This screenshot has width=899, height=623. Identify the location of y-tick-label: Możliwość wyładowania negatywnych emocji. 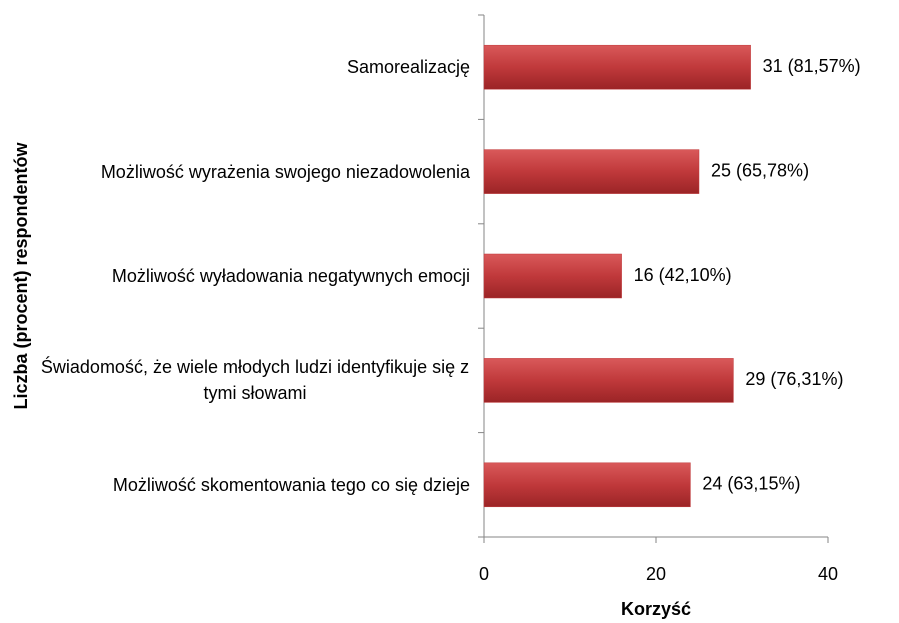
(290, 276).